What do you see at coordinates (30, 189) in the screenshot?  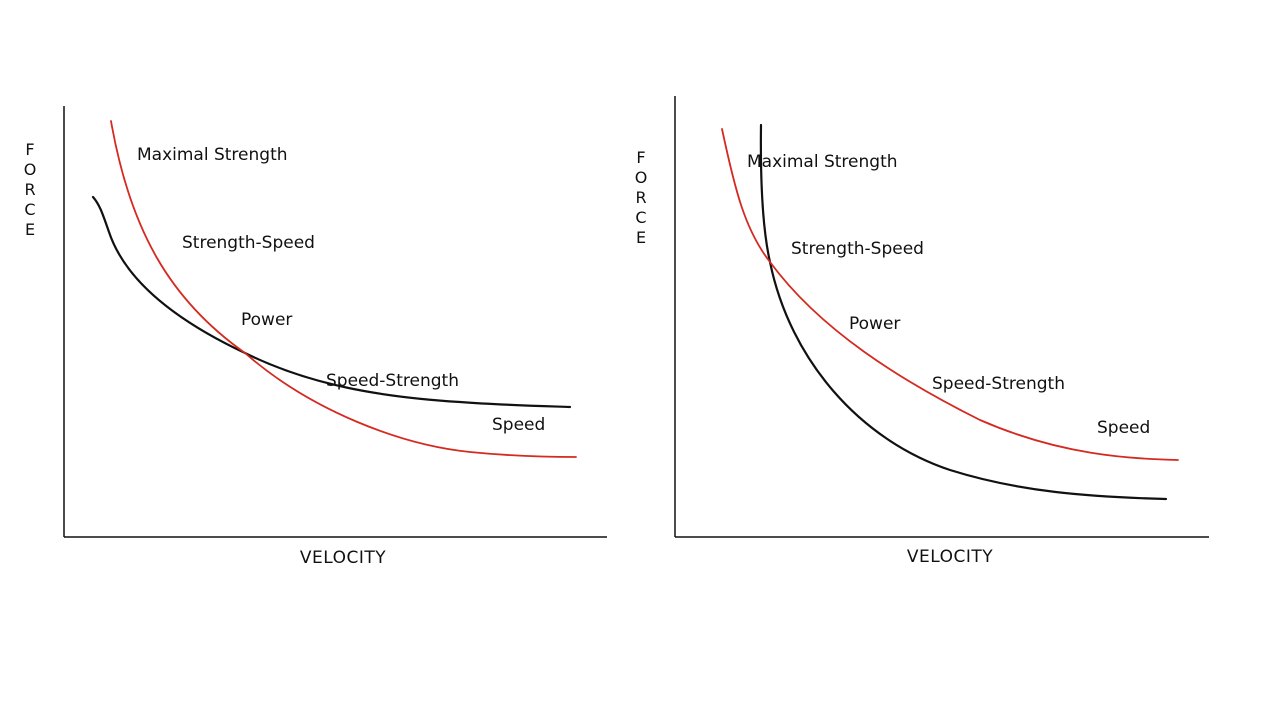 I see `left-y-axis-label: FORCE` at bounding box center [30, 189].